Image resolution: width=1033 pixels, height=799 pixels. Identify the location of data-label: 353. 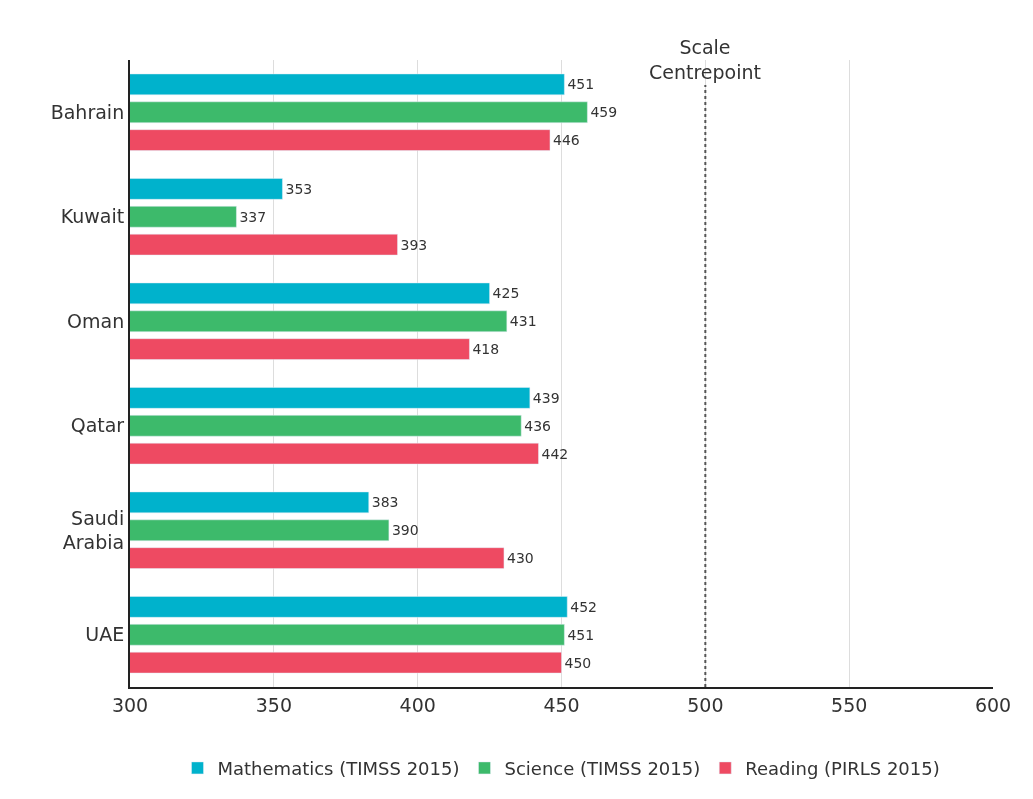
(299, 188).